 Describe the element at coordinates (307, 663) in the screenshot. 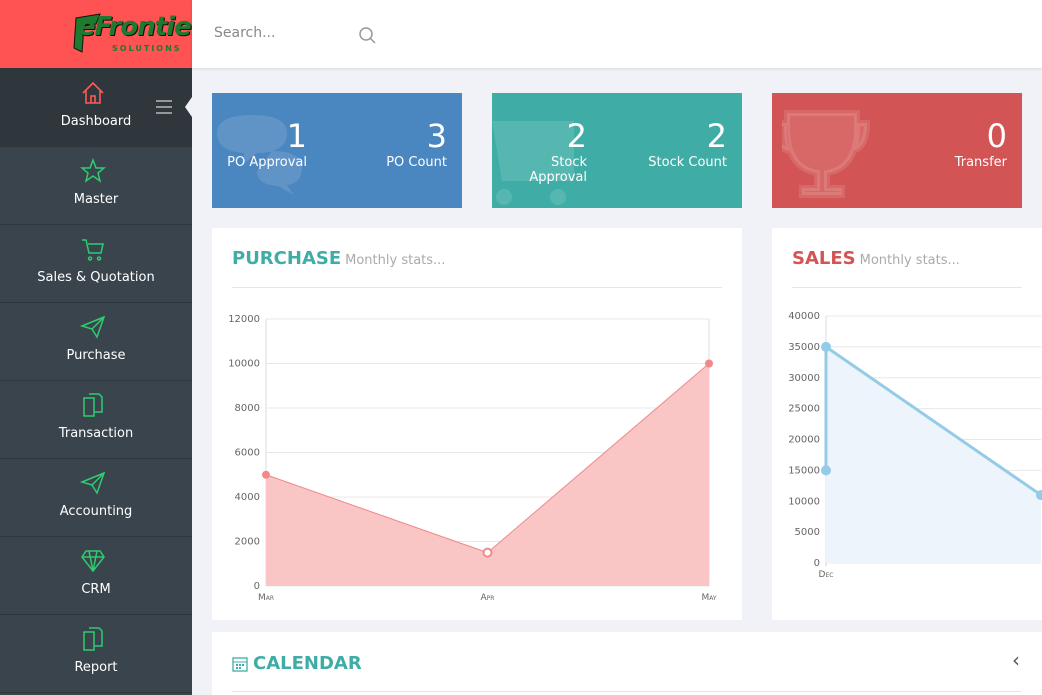

I see `calendar-title: CALENDAR` at that location.